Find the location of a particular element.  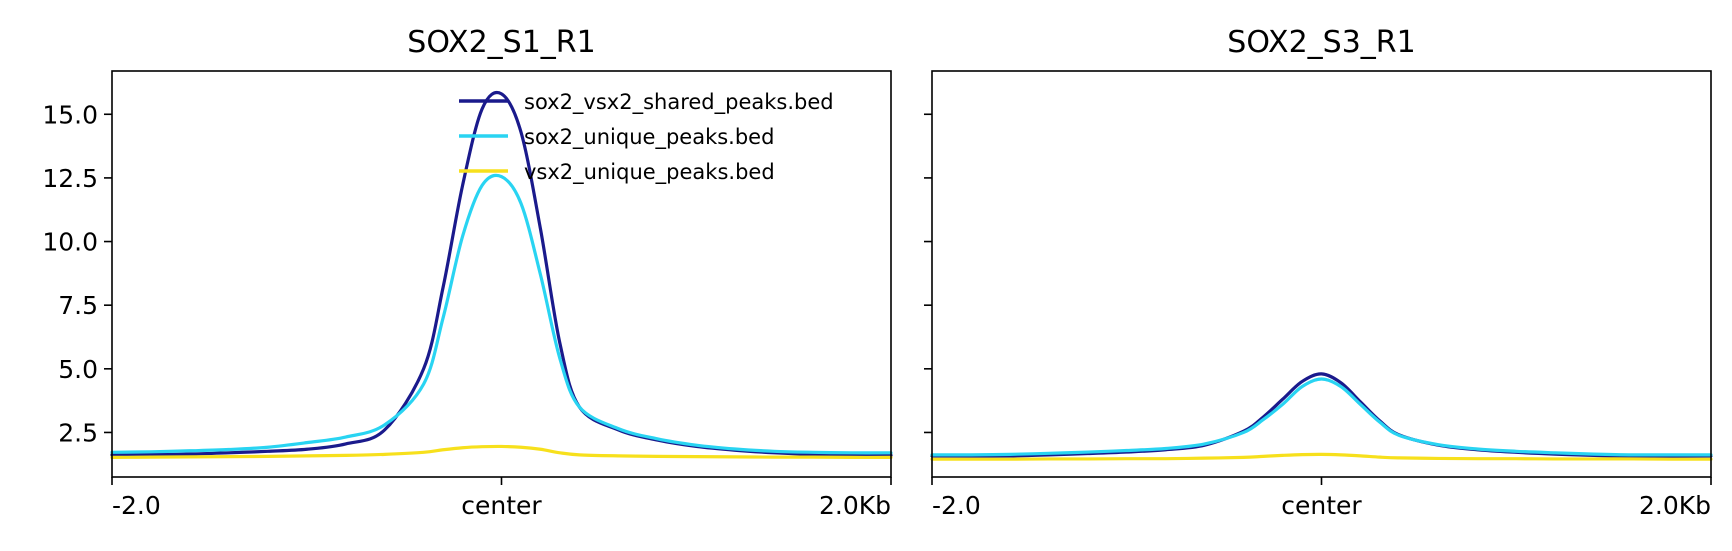

legend-label: sox2_vsx2_shared_peaks.bed is located at coordinates (679, 102).